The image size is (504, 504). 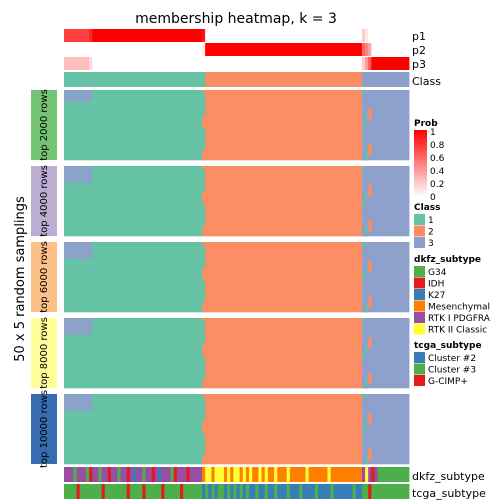 I want to click on legend-dkfz-subtype-label: K27, so click(x=436, y=296).